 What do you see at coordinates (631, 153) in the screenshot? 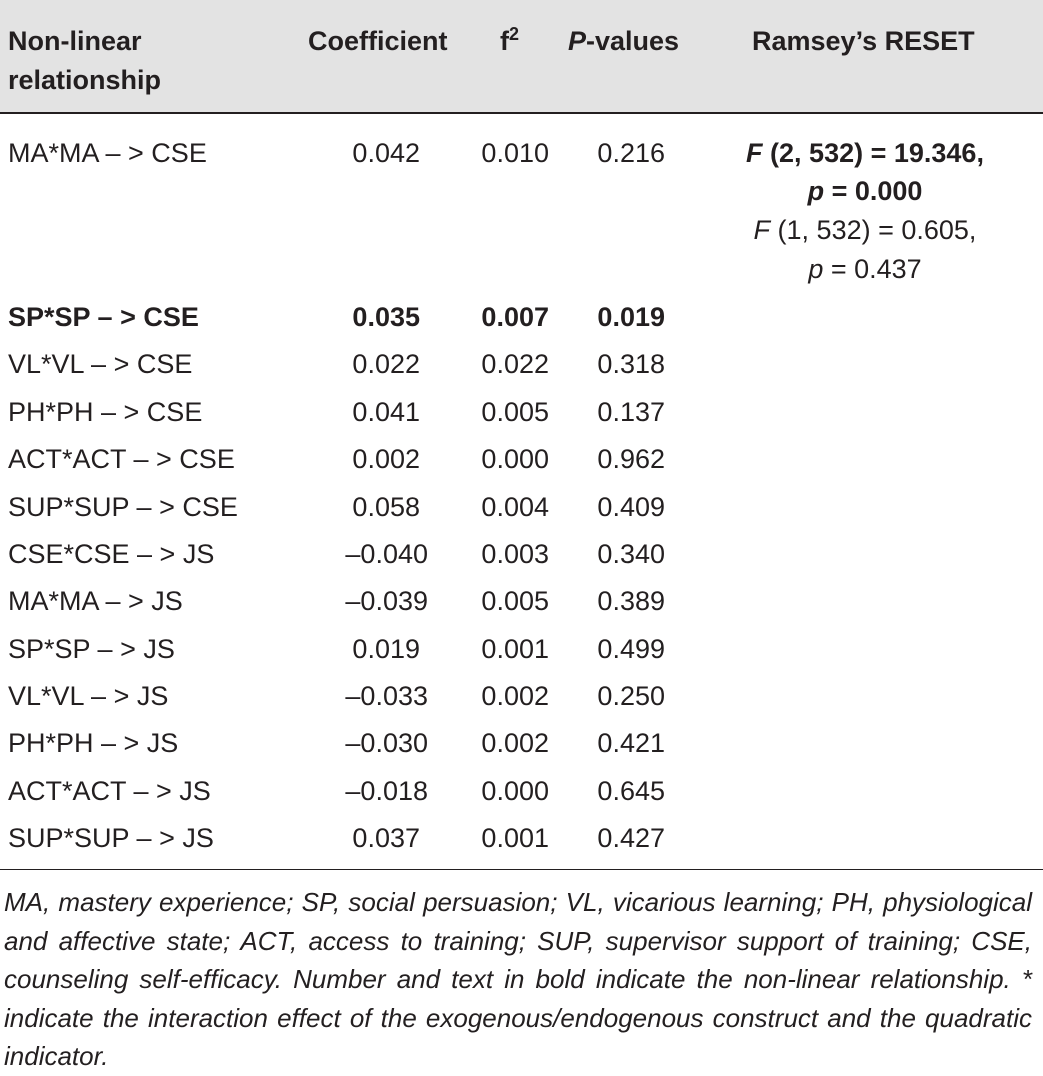
I see `row-pvalue: 0.216` at bounding box center [631, 153].